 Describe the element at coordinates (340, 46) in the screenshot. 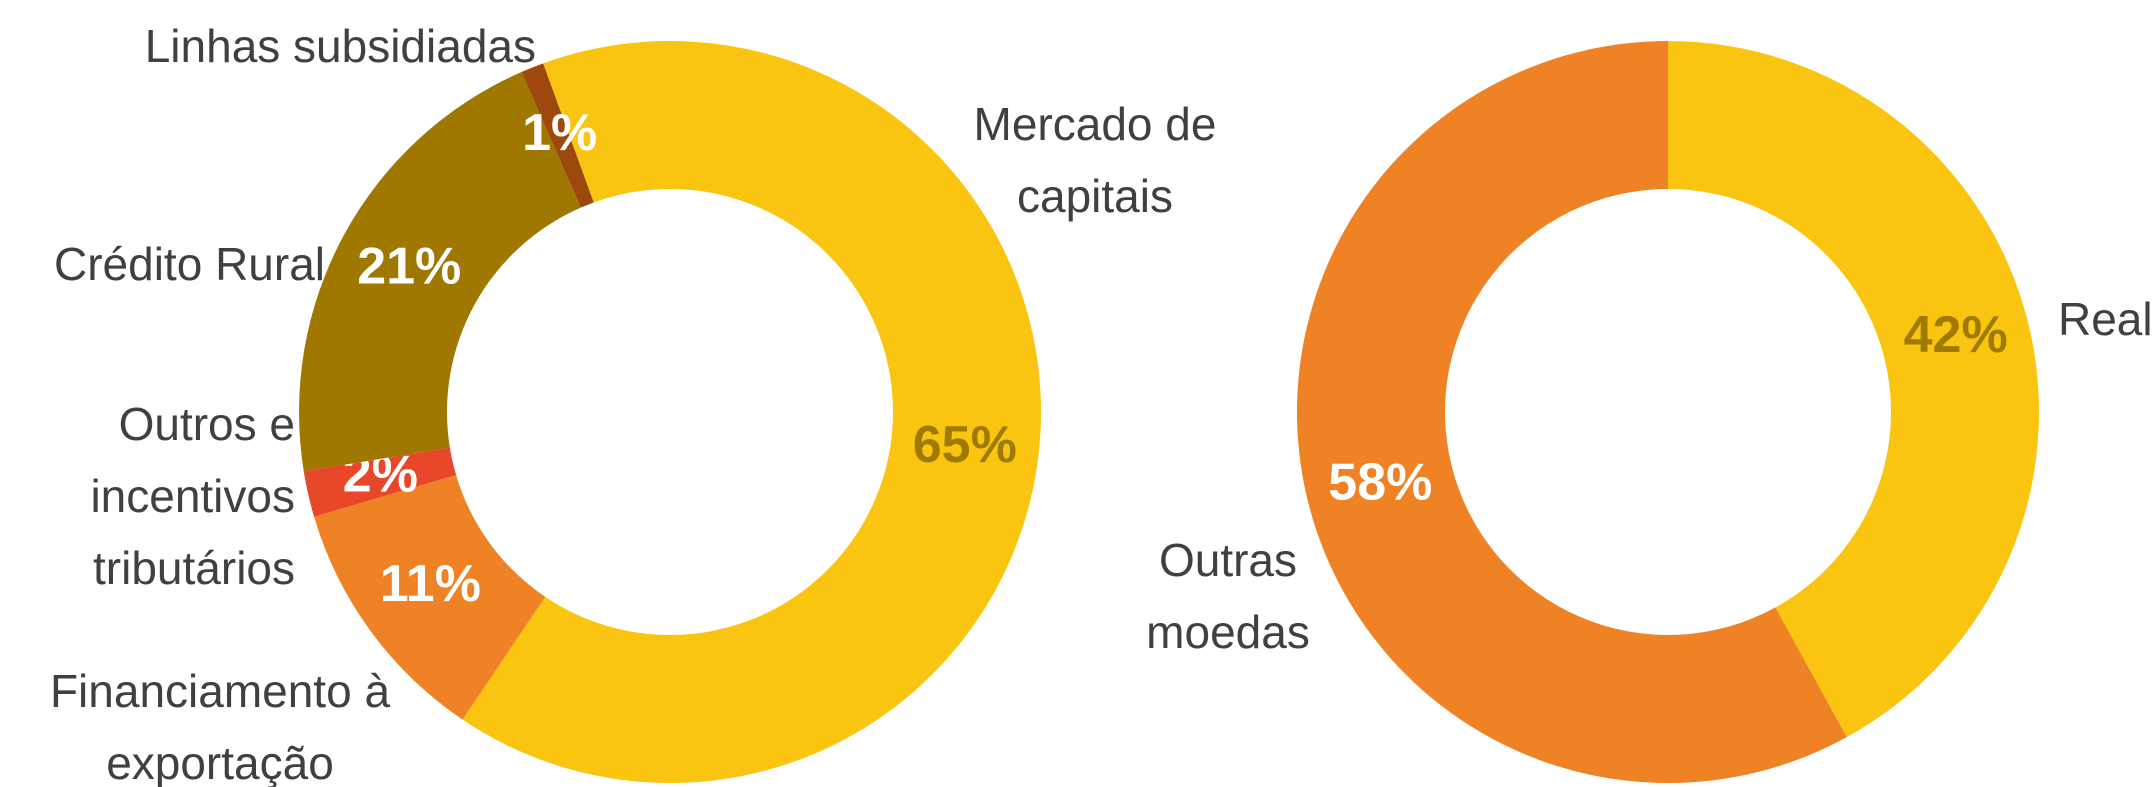

I see `category-label: Linhas subsidiadas` at that location.